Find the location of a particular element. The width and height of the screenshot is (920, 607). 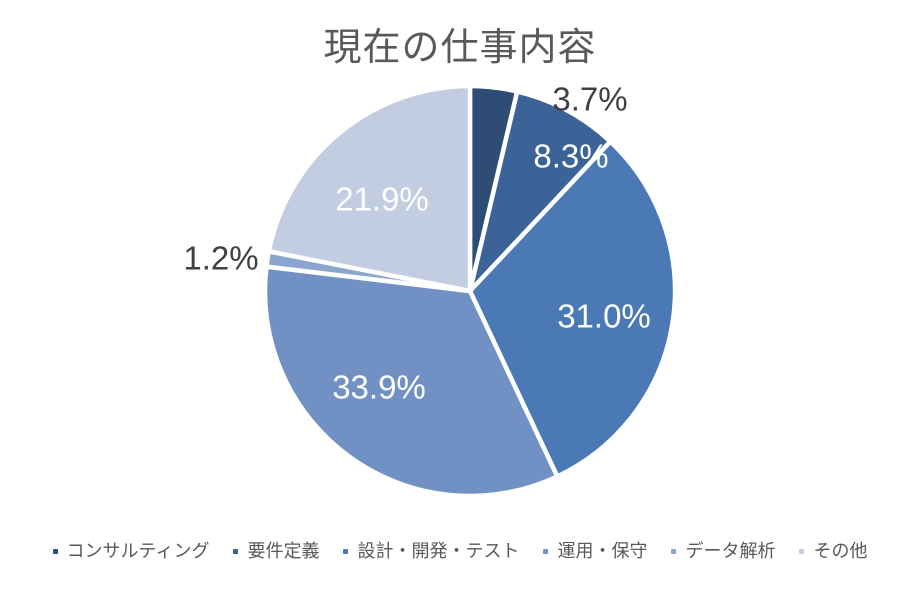

legend-label: コンサルティング is located at coordinates (138, 551).